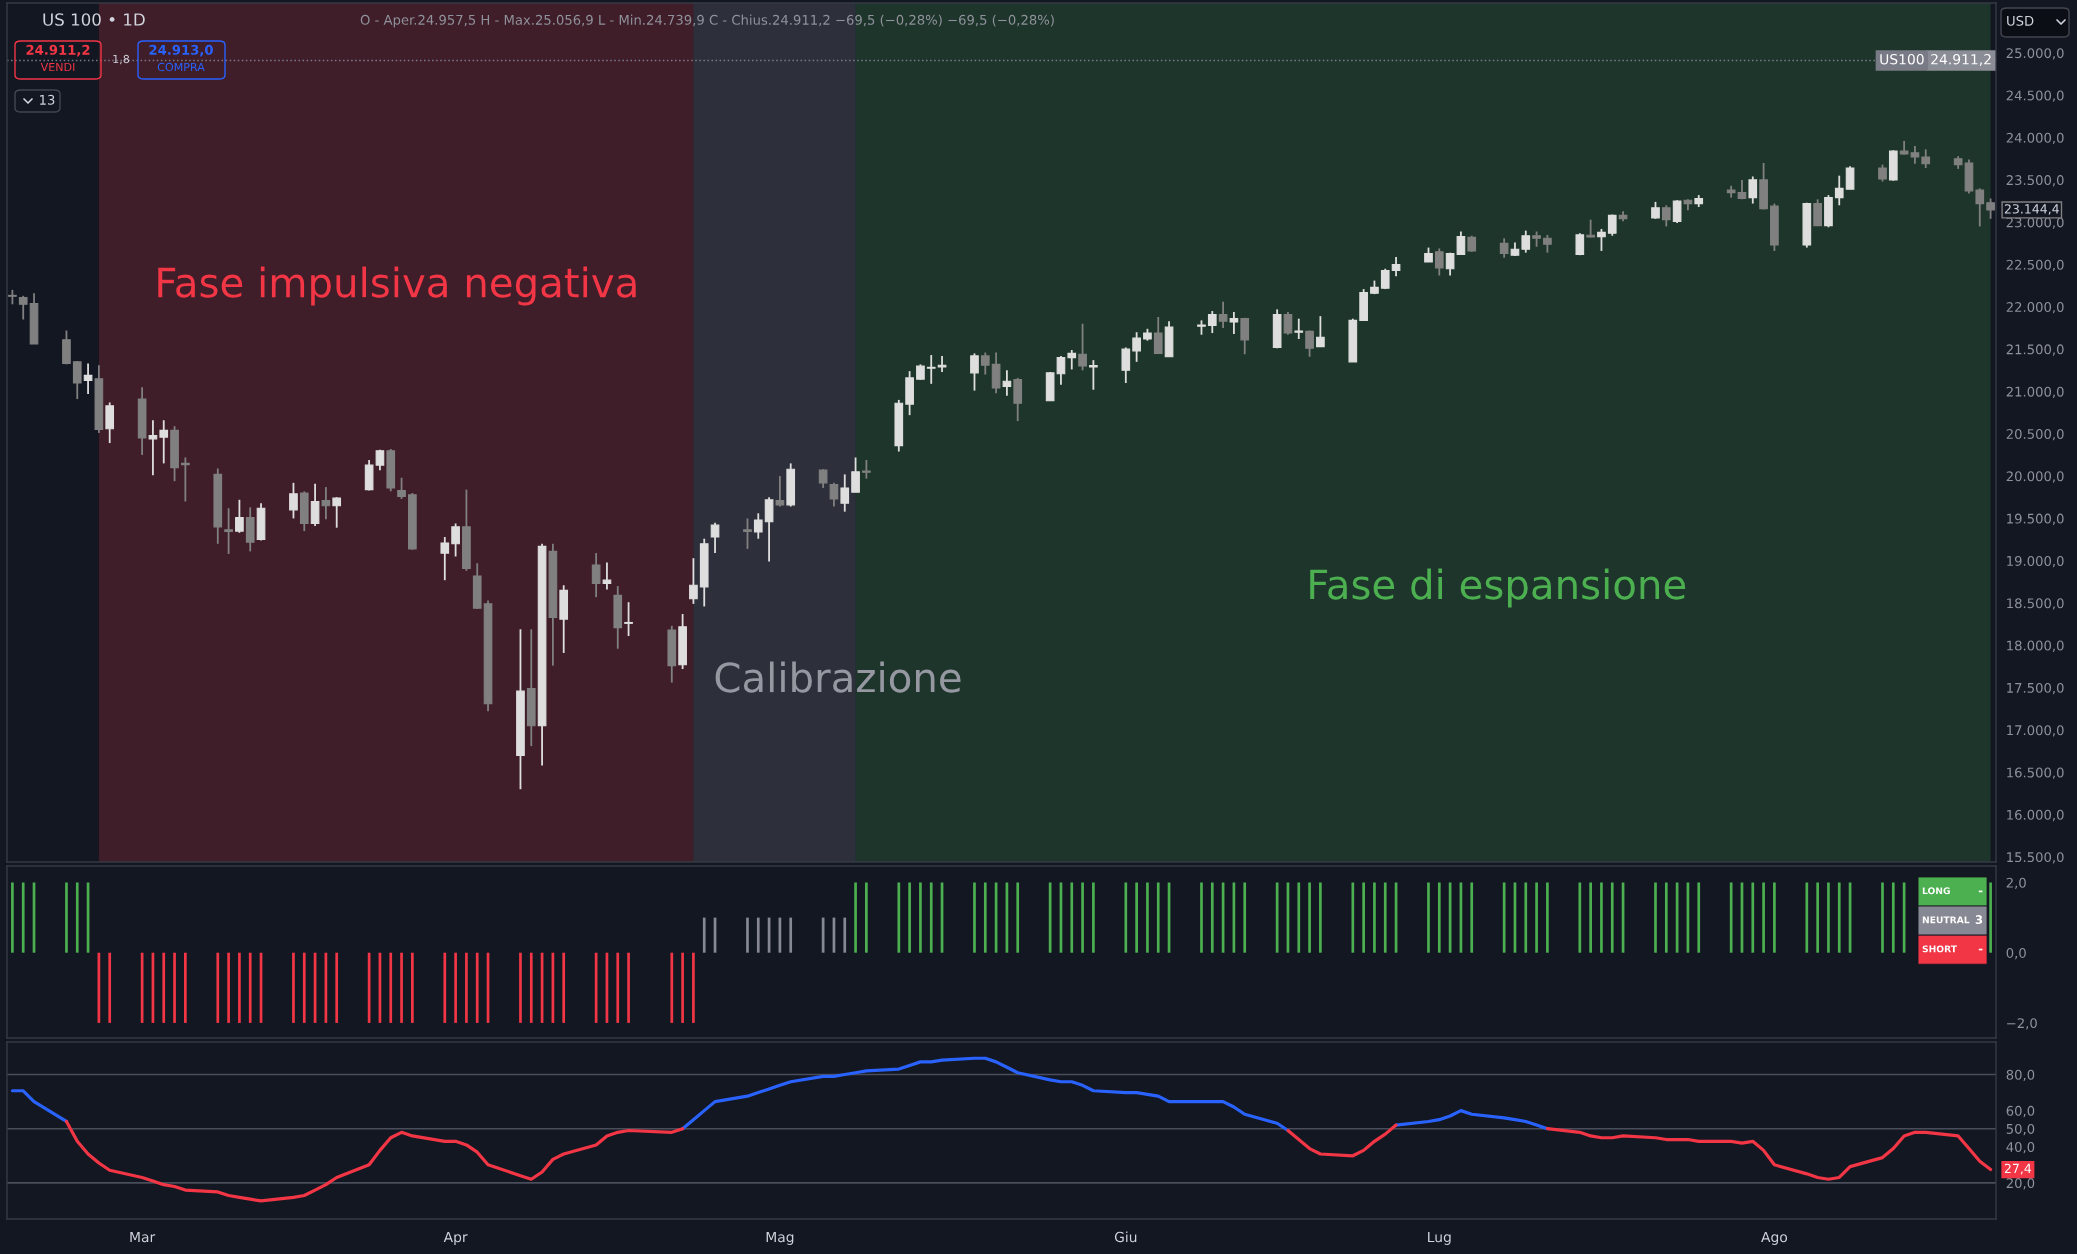  I want to click on band-label: Fase di espansione, so click(1498, 588).